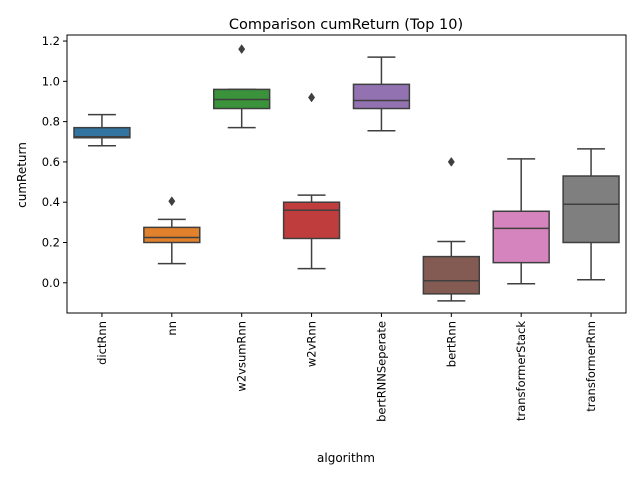 This screenshot has width=640, height=480. I want to click on x-tick-label: transformerRnn, so click(591, 366).